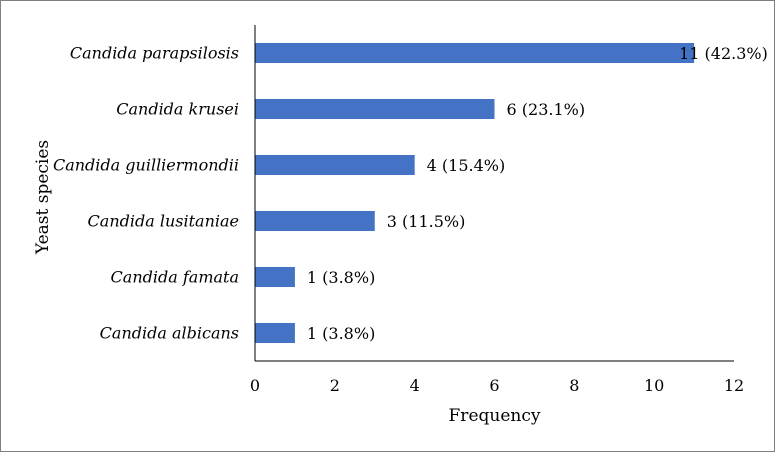 This screenshot has height=453, width=775. What do you see at coordinates (175, 277) in the screenshot?
I see `category-label-4: Candida famata` at bounding box center [175, 277].